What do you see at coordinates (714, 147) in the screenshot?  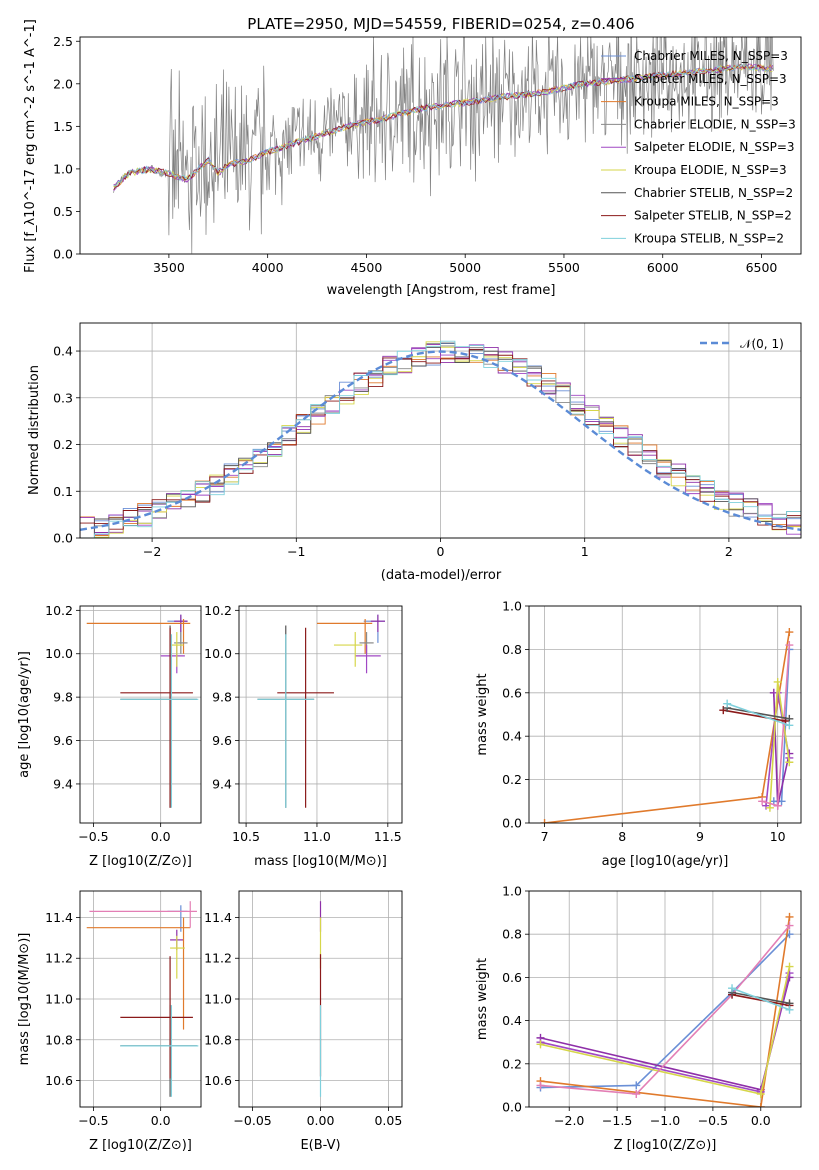 I see `legend-entry: Salpeter ELODIE, N_SSP=3` at bounding box center [714, 147].